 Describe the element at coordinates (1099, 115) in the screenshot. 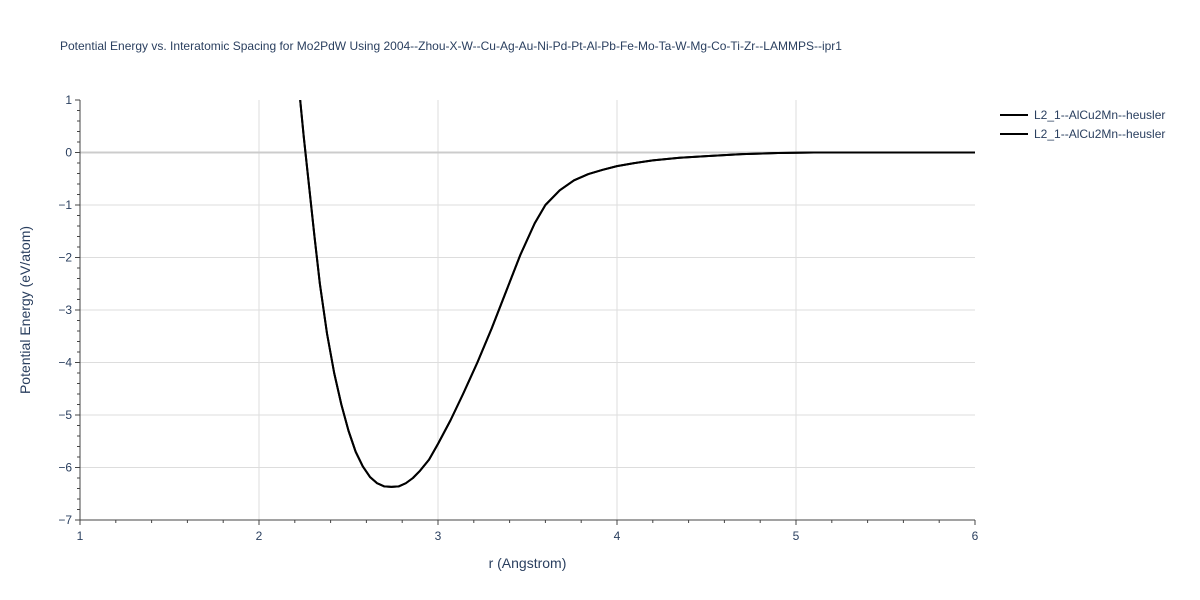

I see `legend-label-1: L2_1--AlCu2Mn--heusler` at that location.